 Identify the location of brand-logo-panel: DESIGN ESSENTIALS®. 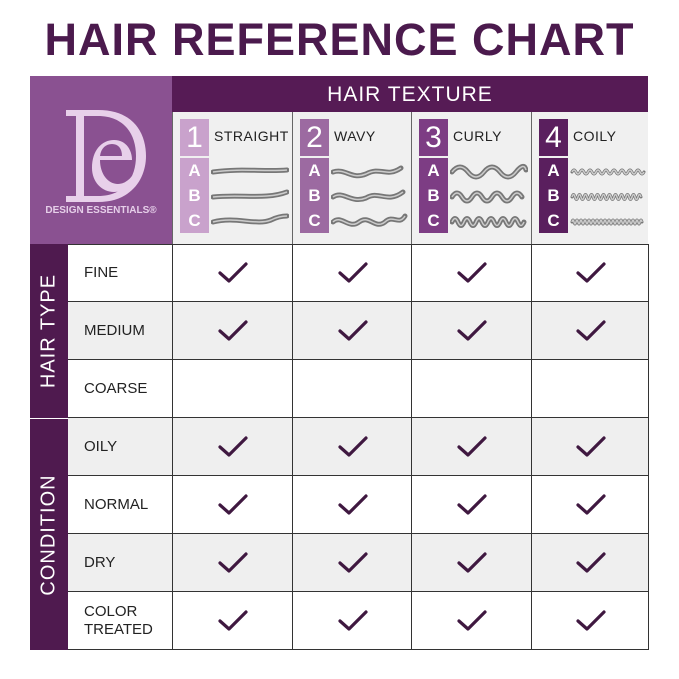
(101, 160).